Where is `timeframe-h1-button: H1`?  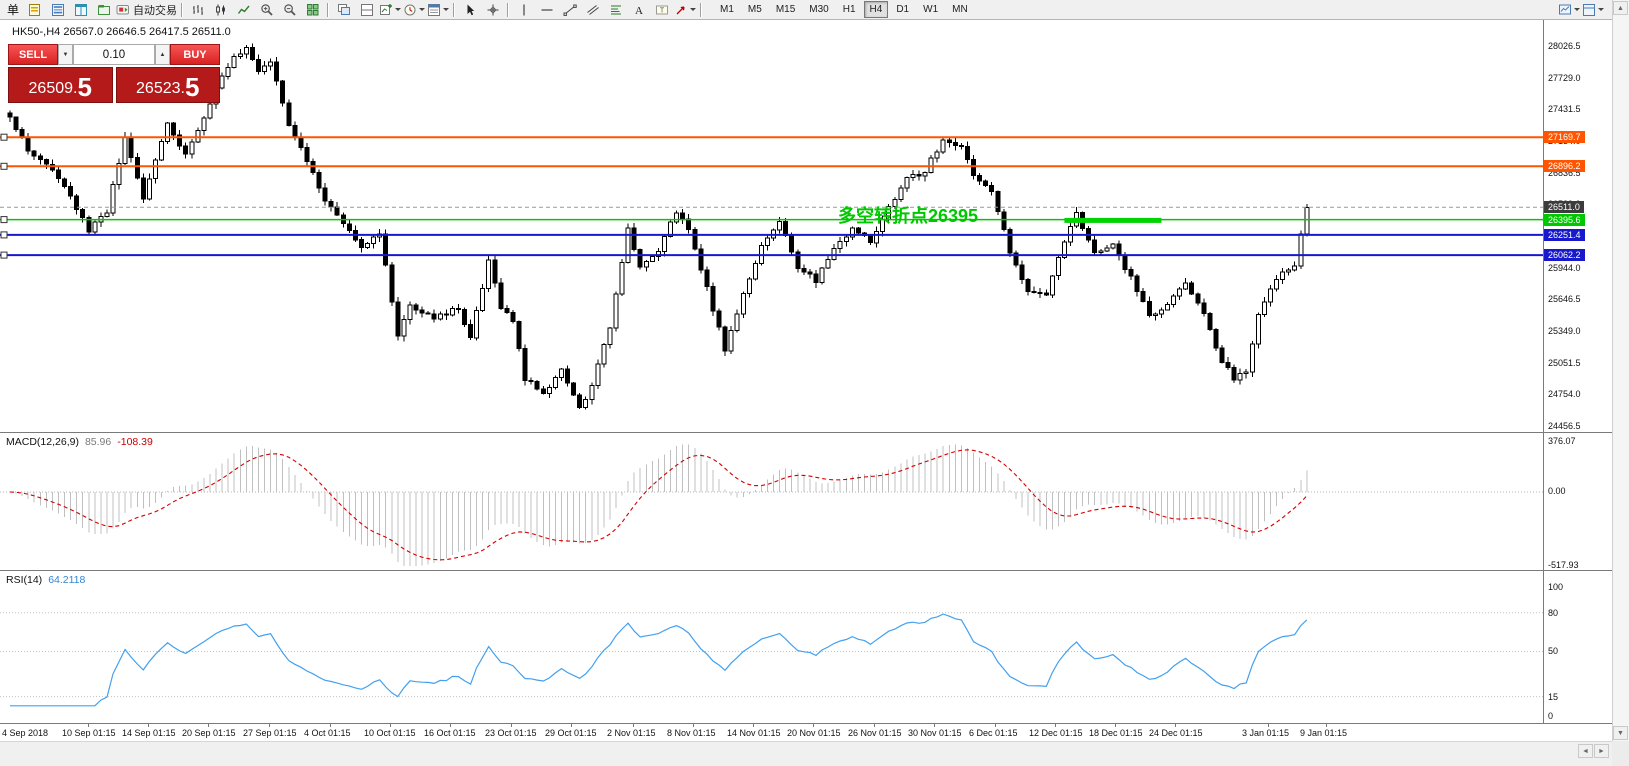 timeframe-h1-button: H1 is located at coordinates (849, 9).